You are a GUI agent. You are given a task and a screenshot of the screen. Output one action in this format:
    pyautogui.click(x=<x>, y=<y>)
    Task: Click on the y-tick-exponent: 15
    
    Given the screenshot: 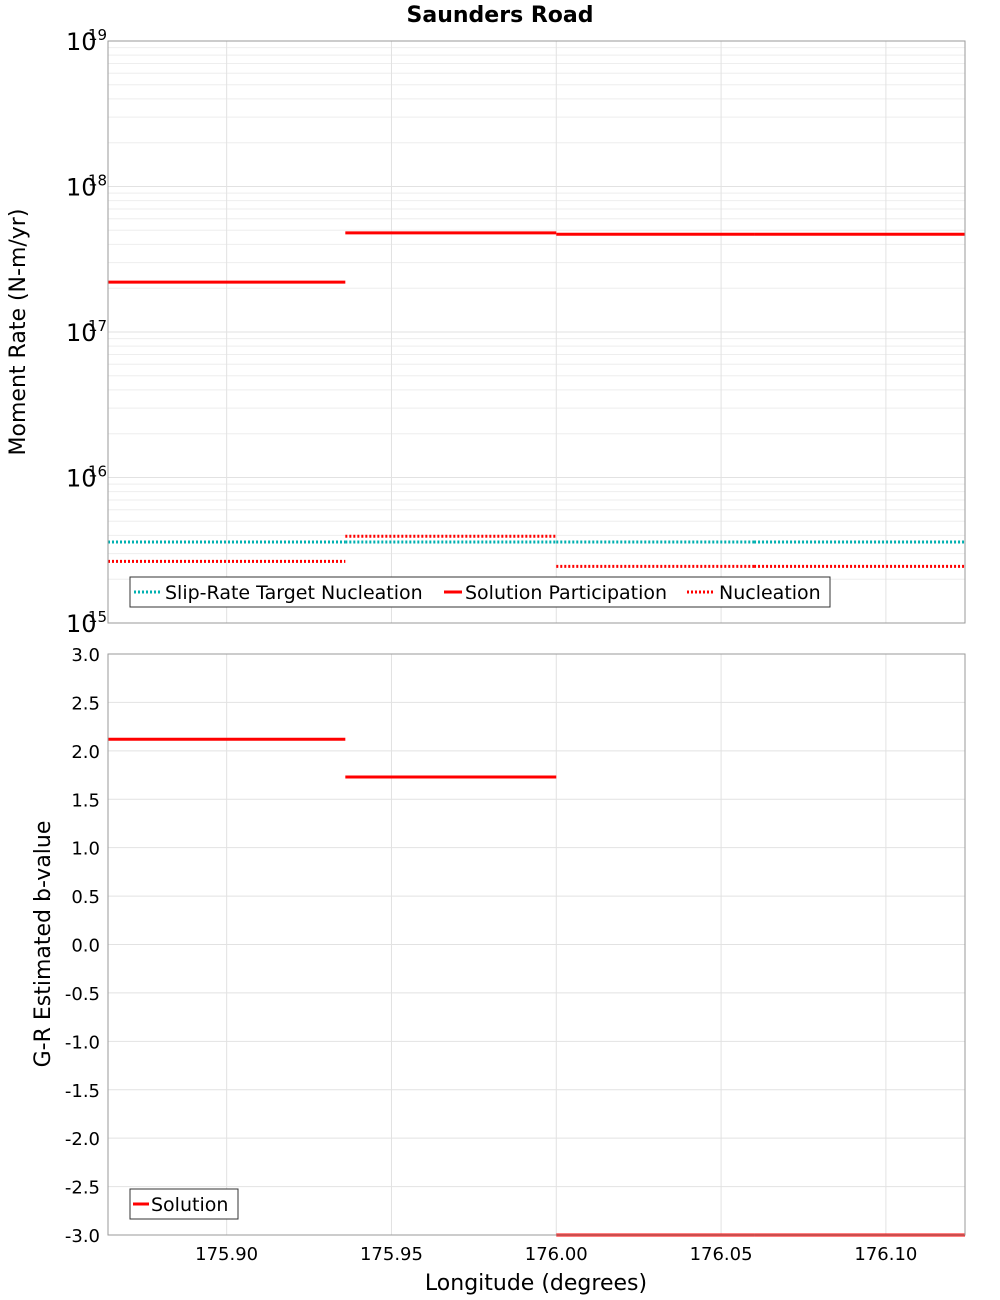 What is the action you would take?
    pyautogui.click(x=97, y=617)
    